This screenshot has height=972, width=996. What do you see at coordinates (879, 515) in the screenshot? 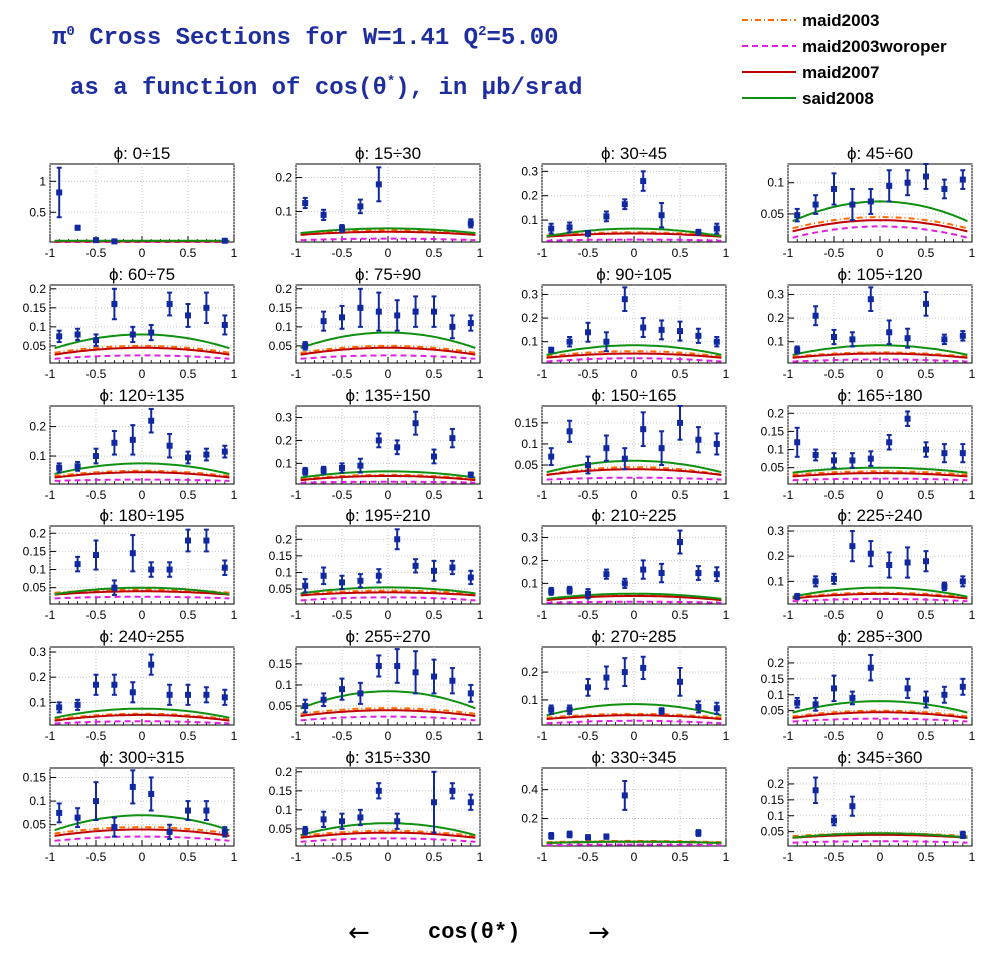
I see `panel-label: ϕ: 225÷240` at bounding box center [879, 515].